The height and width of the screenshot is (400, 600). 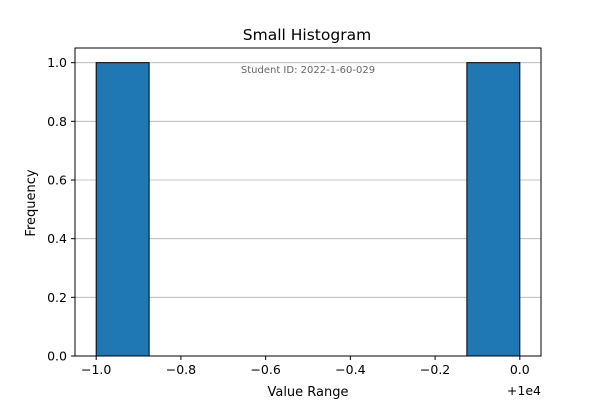 I want to click on y-tick-label-2: 0.4, so click(x=57, y=238).